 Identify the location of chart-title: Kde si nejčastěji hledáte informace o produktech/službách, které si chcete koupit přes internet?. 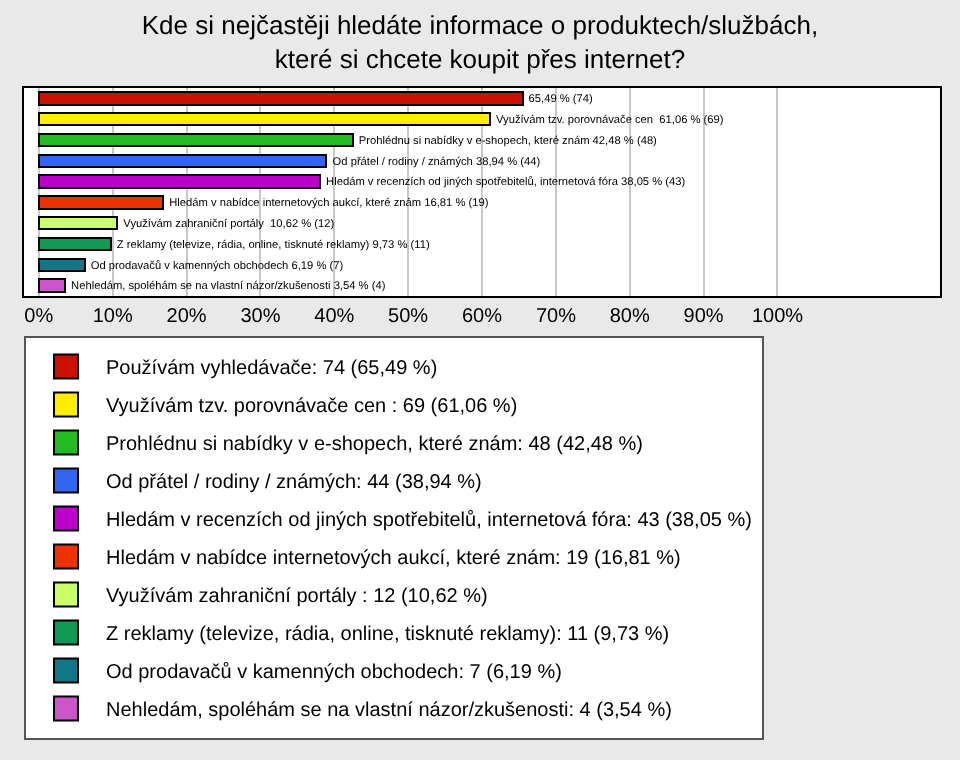
(480, 42).